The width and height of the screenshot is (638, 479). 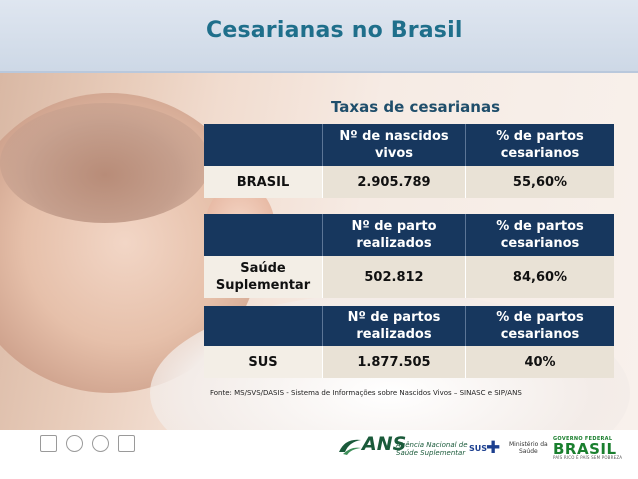 What do you see at coordinates (583, 439) in the screenshot?
I see `brasil-top-text: GOVERNO FEDERAL` at bounding box center [583, 439].